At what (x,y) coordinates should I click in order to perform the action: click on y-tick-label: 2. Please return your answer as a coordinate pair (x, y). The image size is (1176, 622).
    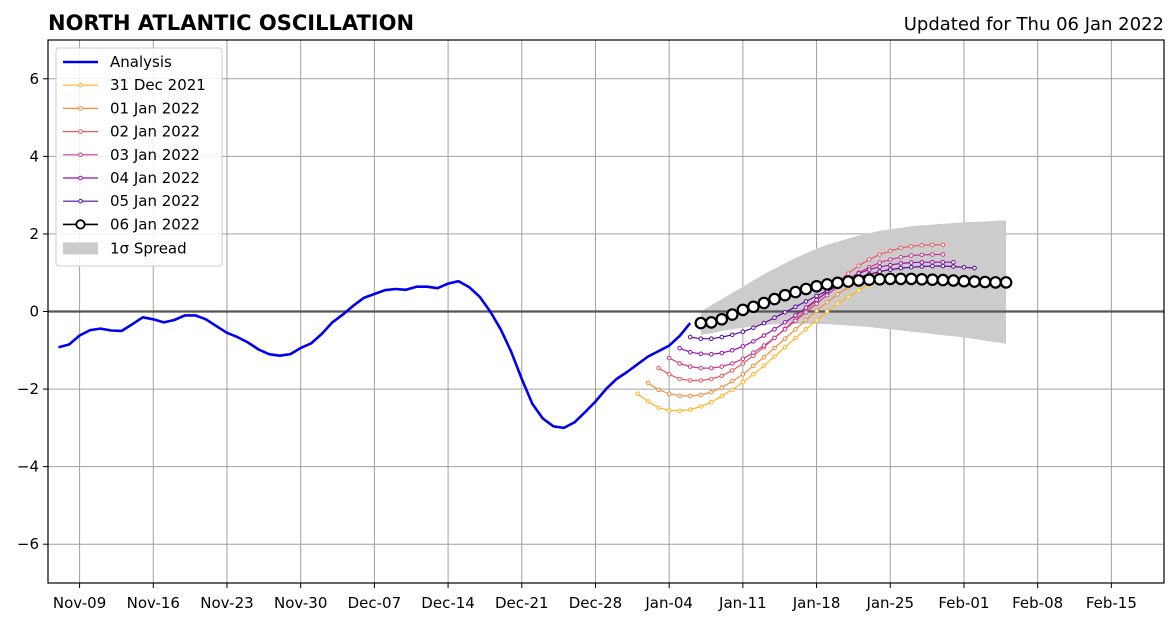
    Looking at the image, I should click on (34, 234).